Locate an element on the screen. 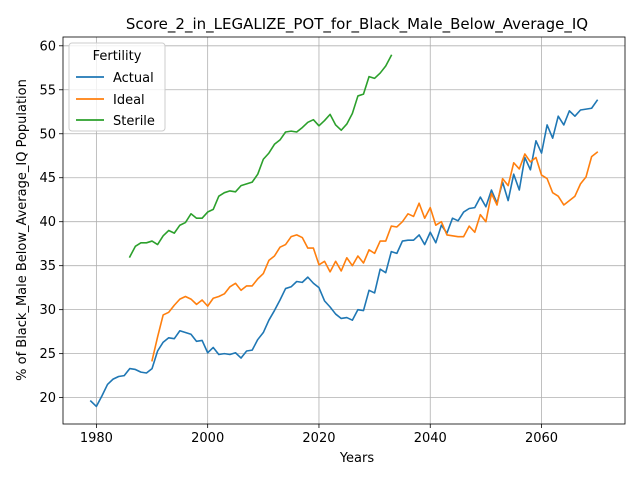  x-tick-label: 2000 is located at coordinates (207, 438).